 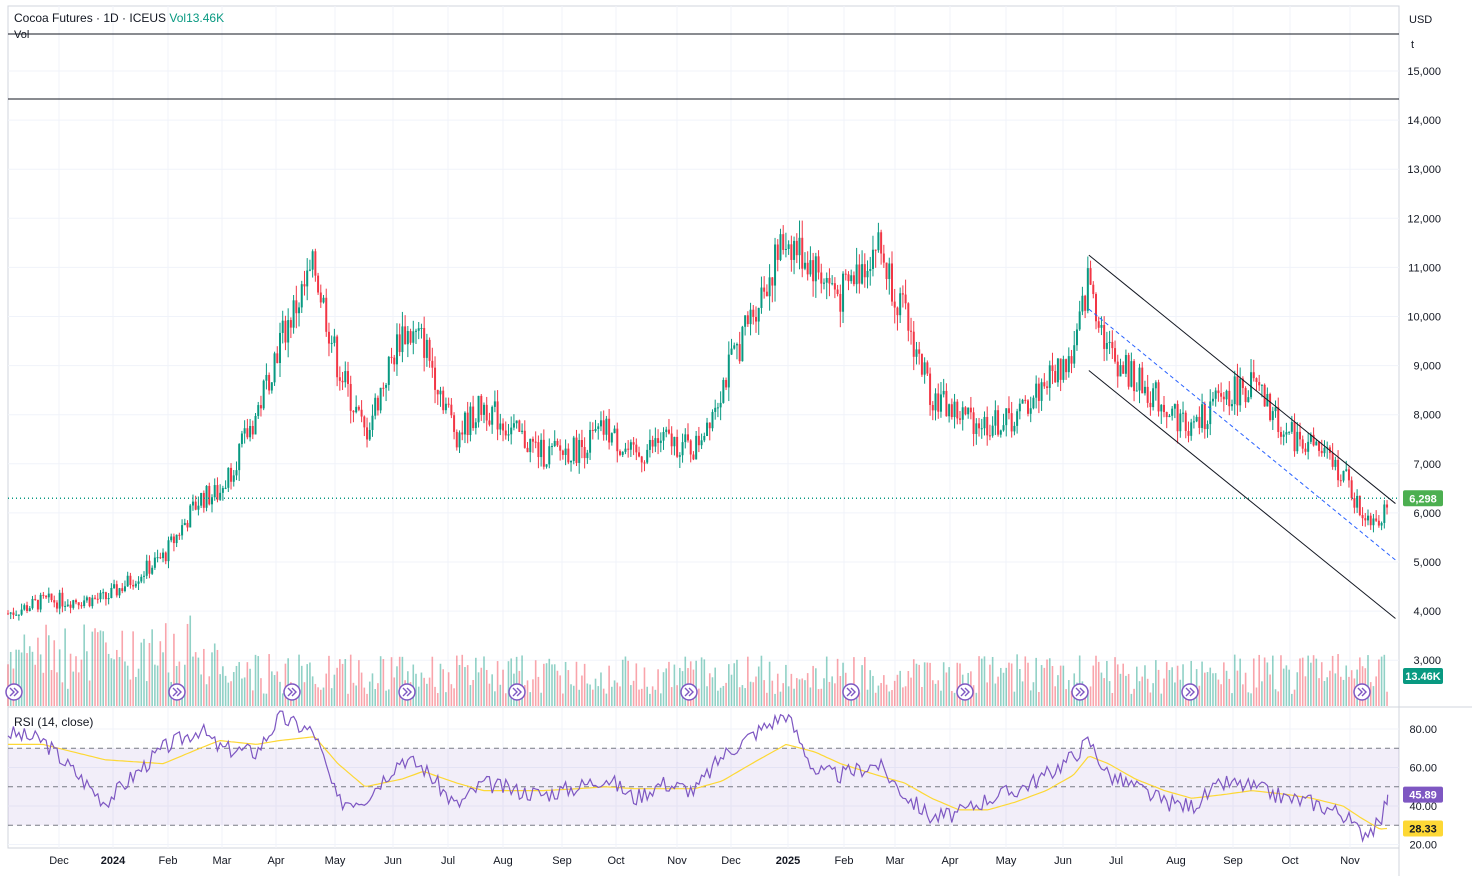 What do you see at coordinates (54, 722) in the screenshot?
I see `rsi-label: RSI (14, close)` at bounding box center [54, 722].